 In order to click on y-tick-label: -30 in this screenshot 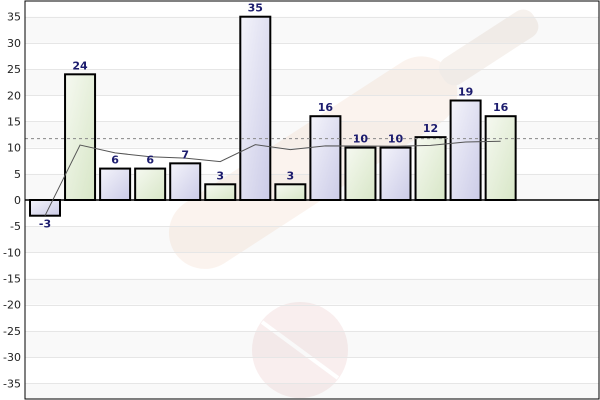, I will do `click(12, 357)`.